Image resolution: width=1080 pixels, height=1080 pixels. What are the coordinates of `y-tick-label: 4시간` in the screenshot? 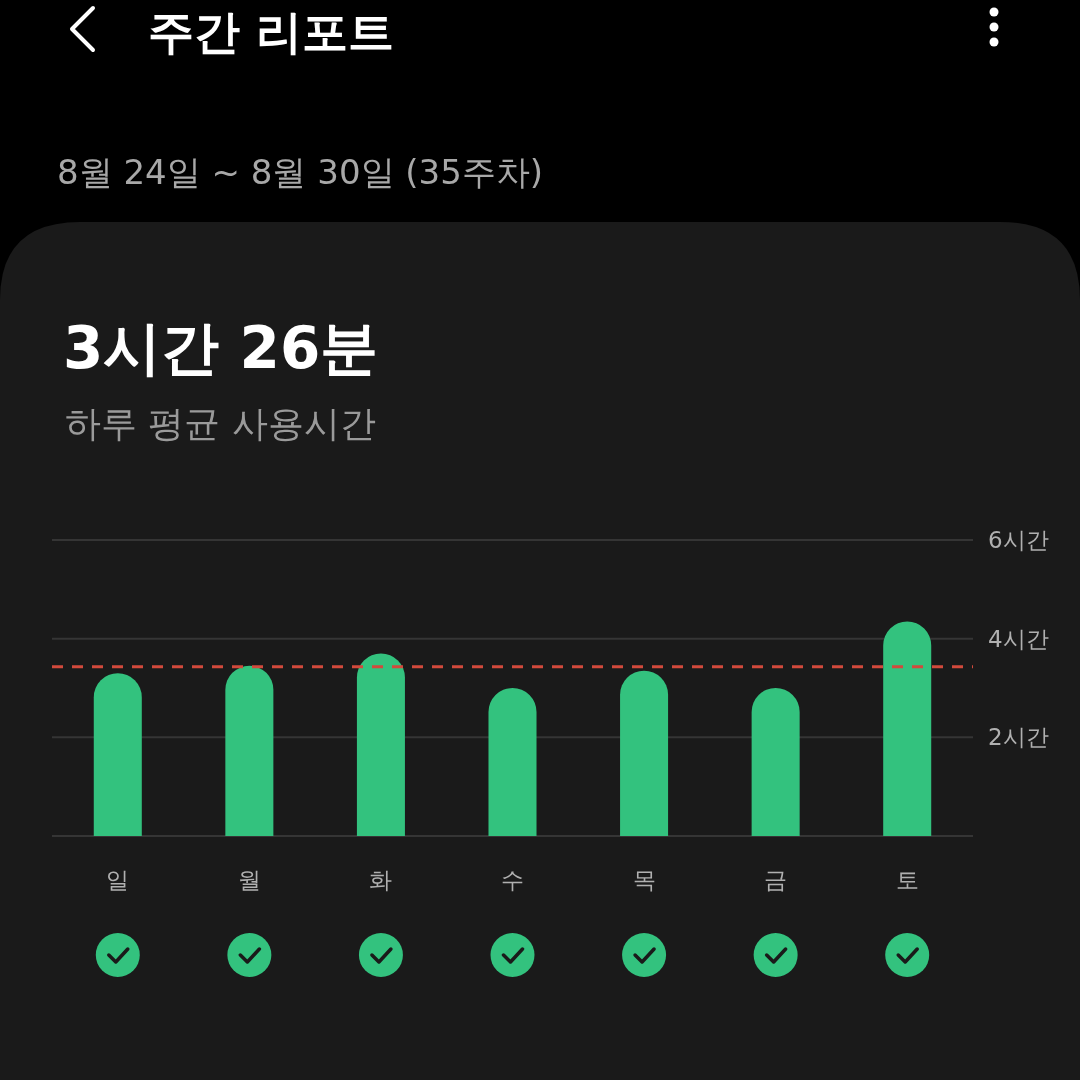 It's located at (1018, 638).